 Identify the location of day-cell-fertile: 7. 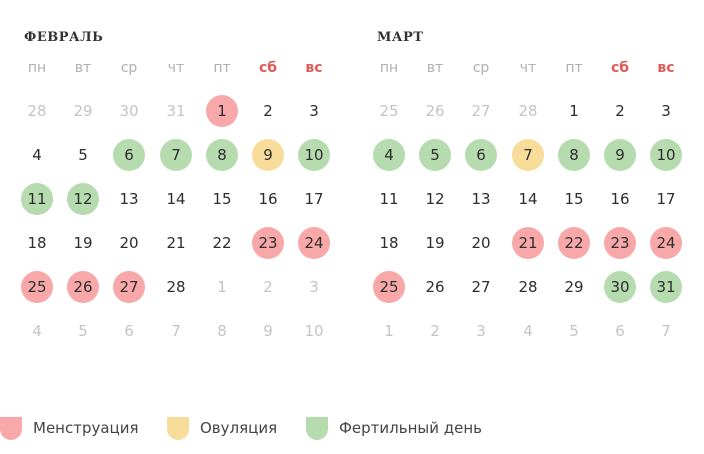
(176, 155).